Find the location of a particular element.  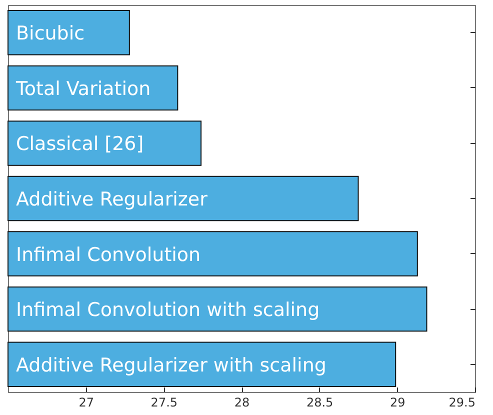

y-tick-label: Additive Regularizer with scaling is located at coordinates (171, 365).